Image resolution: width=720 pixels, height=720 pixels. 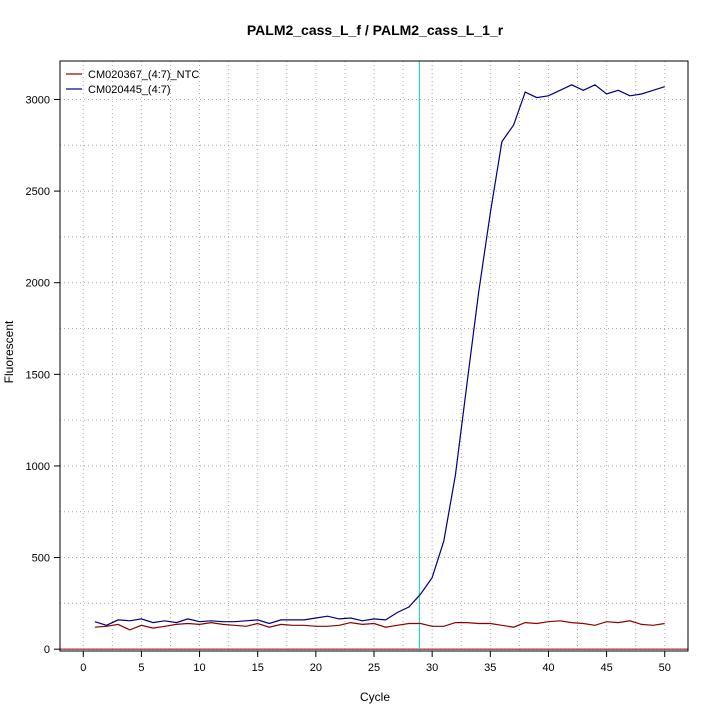 What do you see at coordinates (316, 668) in the screenshot?
I see `x-tick-label: 20` at bounding box center [316, 668].